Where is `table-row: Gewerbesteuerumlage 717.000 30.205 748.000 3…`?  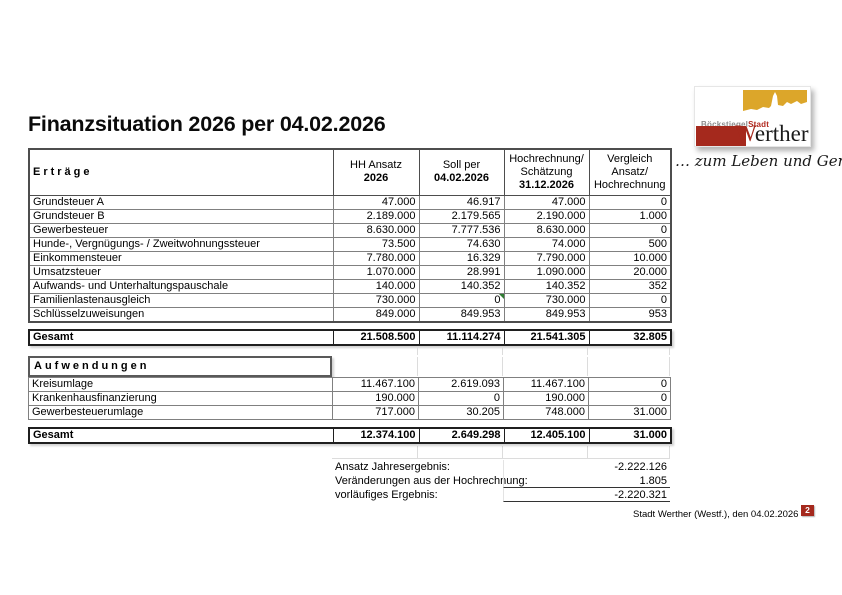 table-row: Gewerbesteuerumlage 717.000 30.205 748.000 3… is located at coordinates (349, 412).